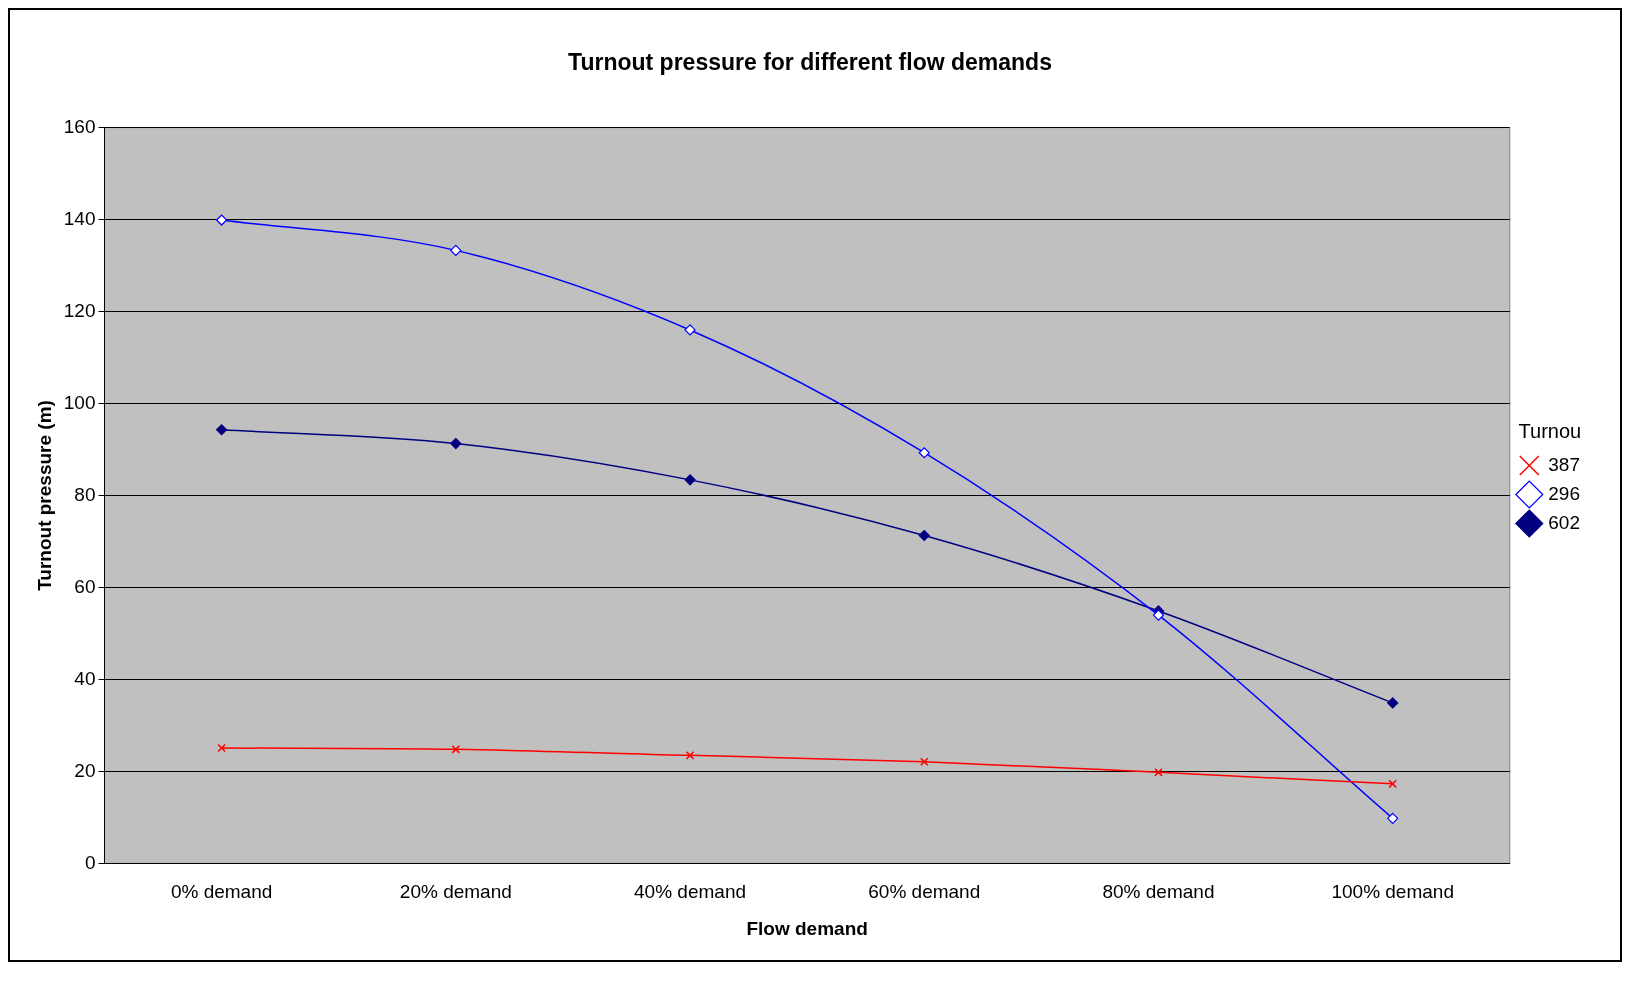 The width and height of the screenshot is (1650, 985). I want to click on y-tick-label: 20, so click(85, 770).